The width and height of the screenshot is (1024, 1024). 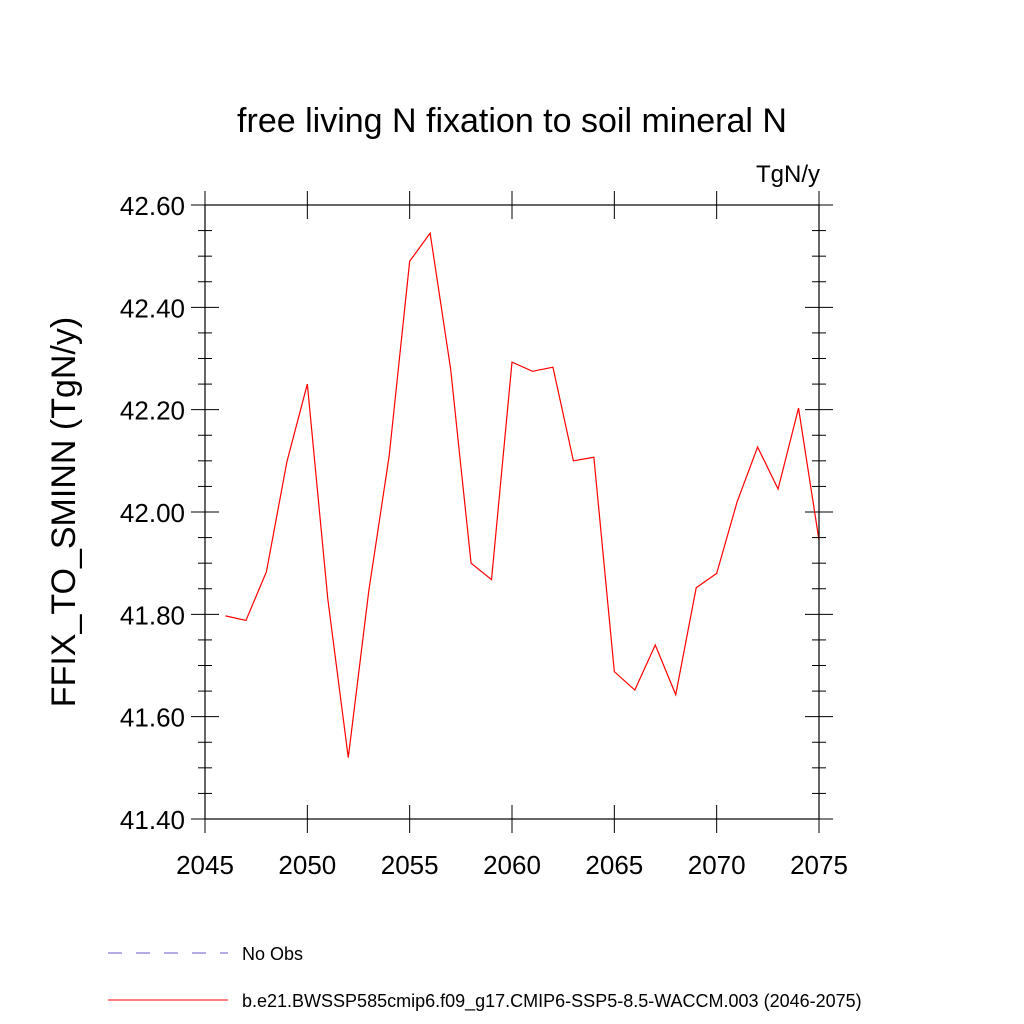 What do you see at coordinates (272, 954) in the screenshot?
I see `legend-label-no-obs: No Obs` at bounding box center [272, 954].